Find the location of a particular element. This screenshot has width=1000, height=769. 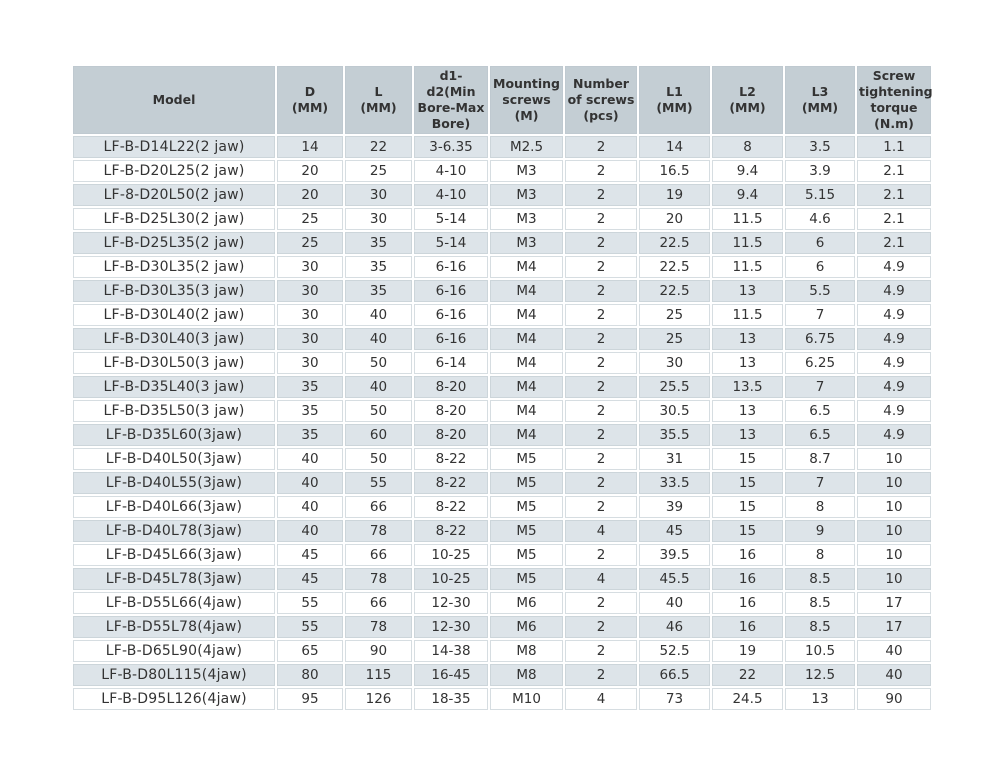

header-cell-2: L (MM) is located at coordinates (378, 100).